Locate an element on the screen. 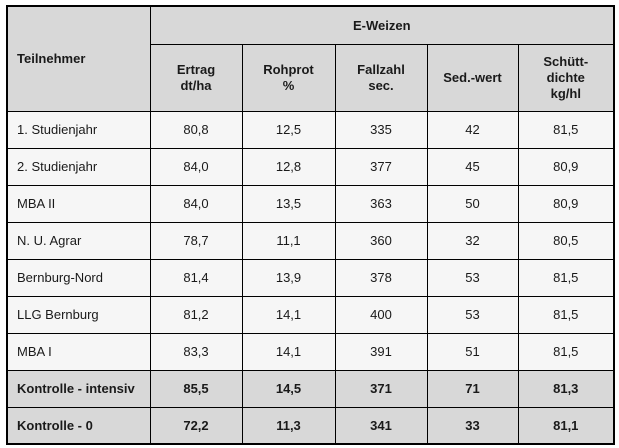 This screenshot has height=448, width=619. cell-rohprot: 14,5 is located at coordinates (288, 388).